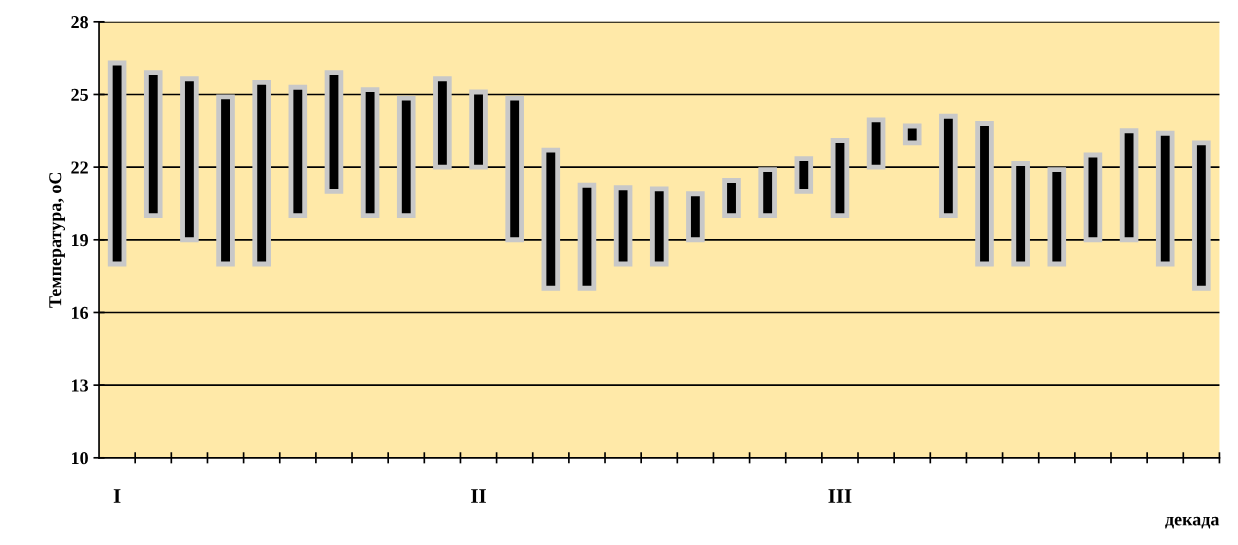 This screenshot has width=1238, height=545. I want to click on y-tick-label: 19, so click(80, 240).